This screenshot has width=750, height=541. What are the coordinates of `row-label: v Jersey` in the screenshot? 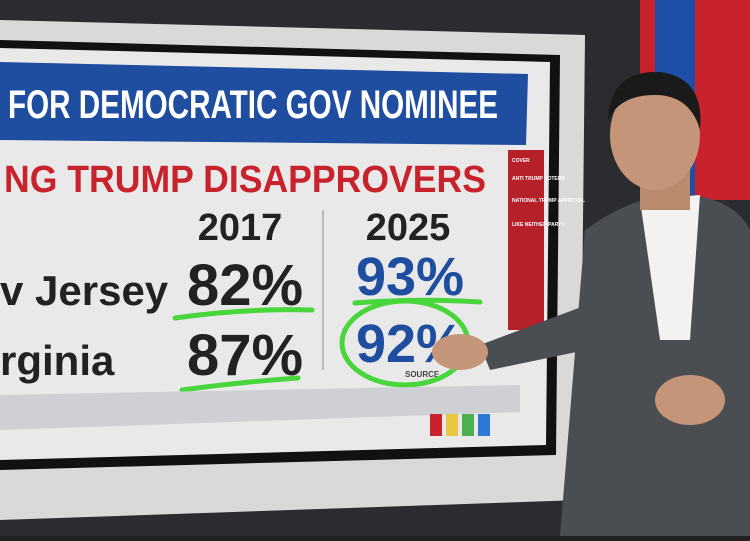 It's located at (84, 290).